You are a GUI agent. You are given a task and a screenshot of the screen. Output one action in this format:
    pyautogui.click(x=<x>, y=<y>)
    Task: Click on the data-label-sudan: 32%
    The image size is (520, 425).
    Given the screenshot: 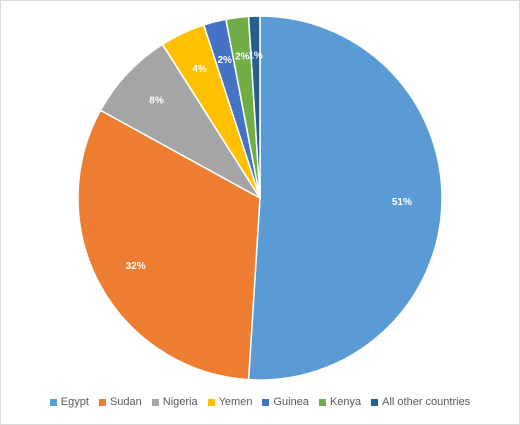 What is the action you would take?
    pyautogui.click(x=136, y=266)
    